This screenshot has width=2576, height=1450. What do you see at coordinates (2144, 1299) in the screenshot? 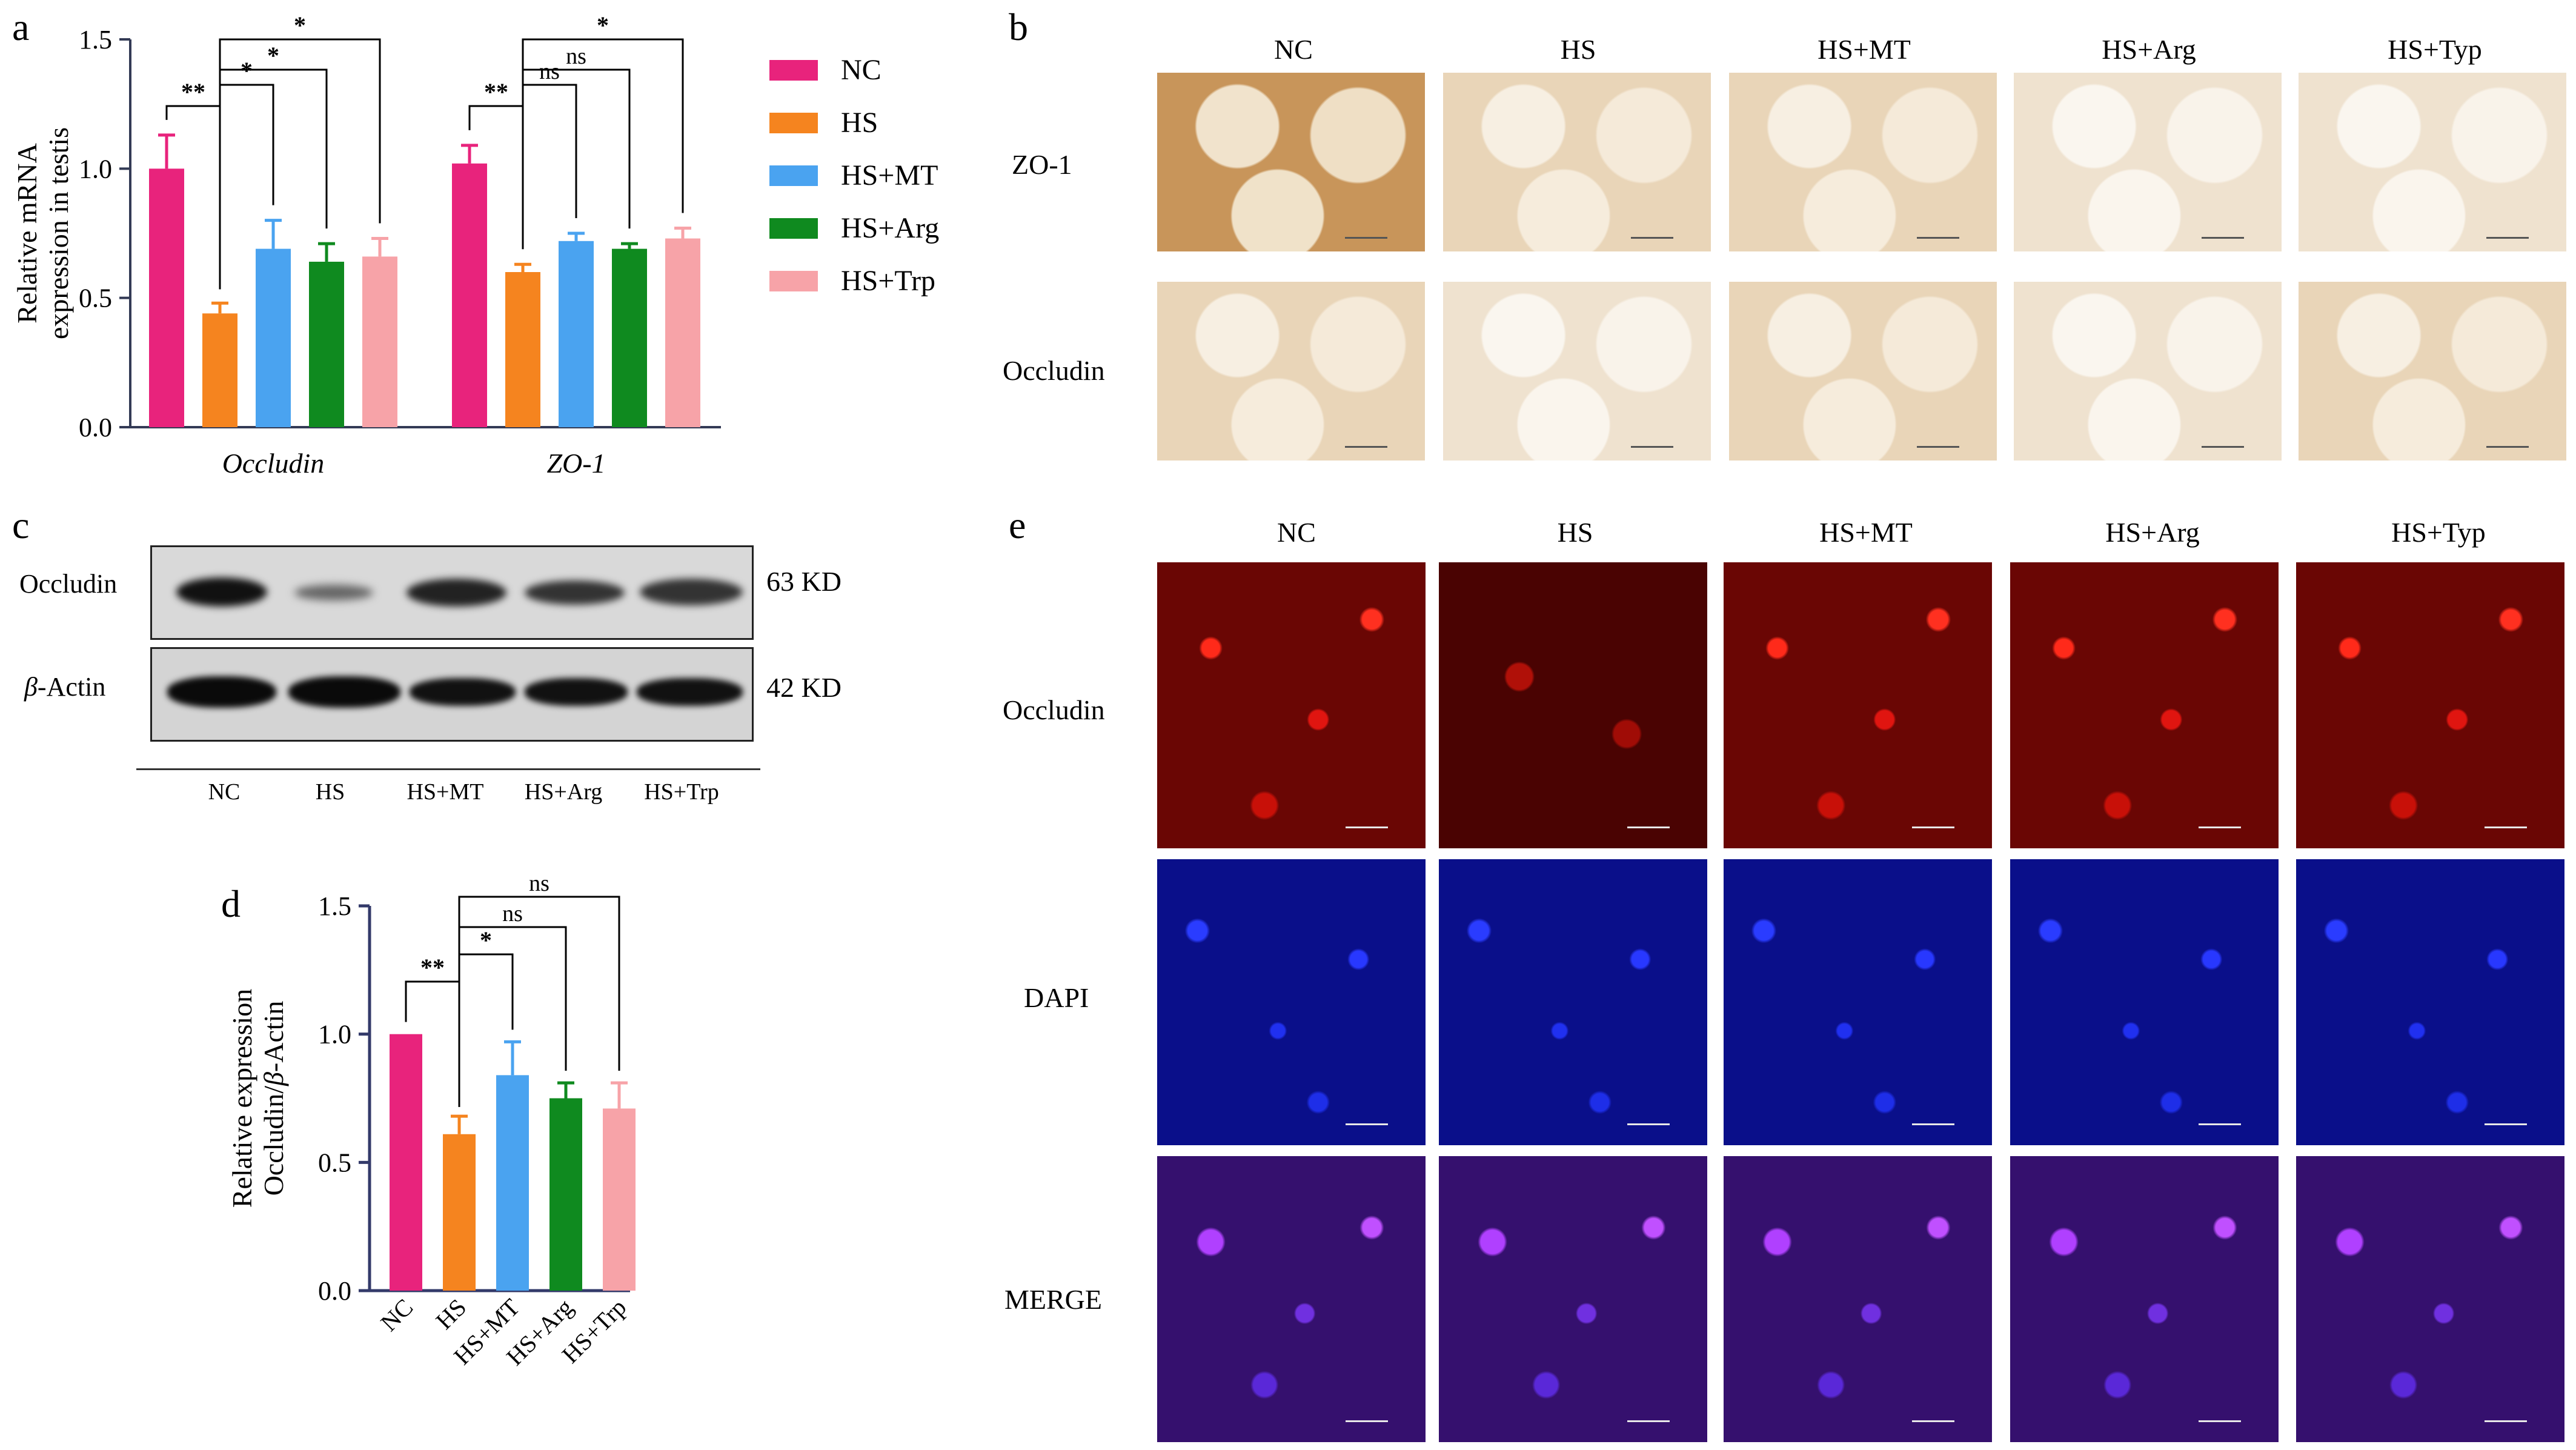
I see `if-image-merge-hsarg` at bounding box center [2144, 1299].